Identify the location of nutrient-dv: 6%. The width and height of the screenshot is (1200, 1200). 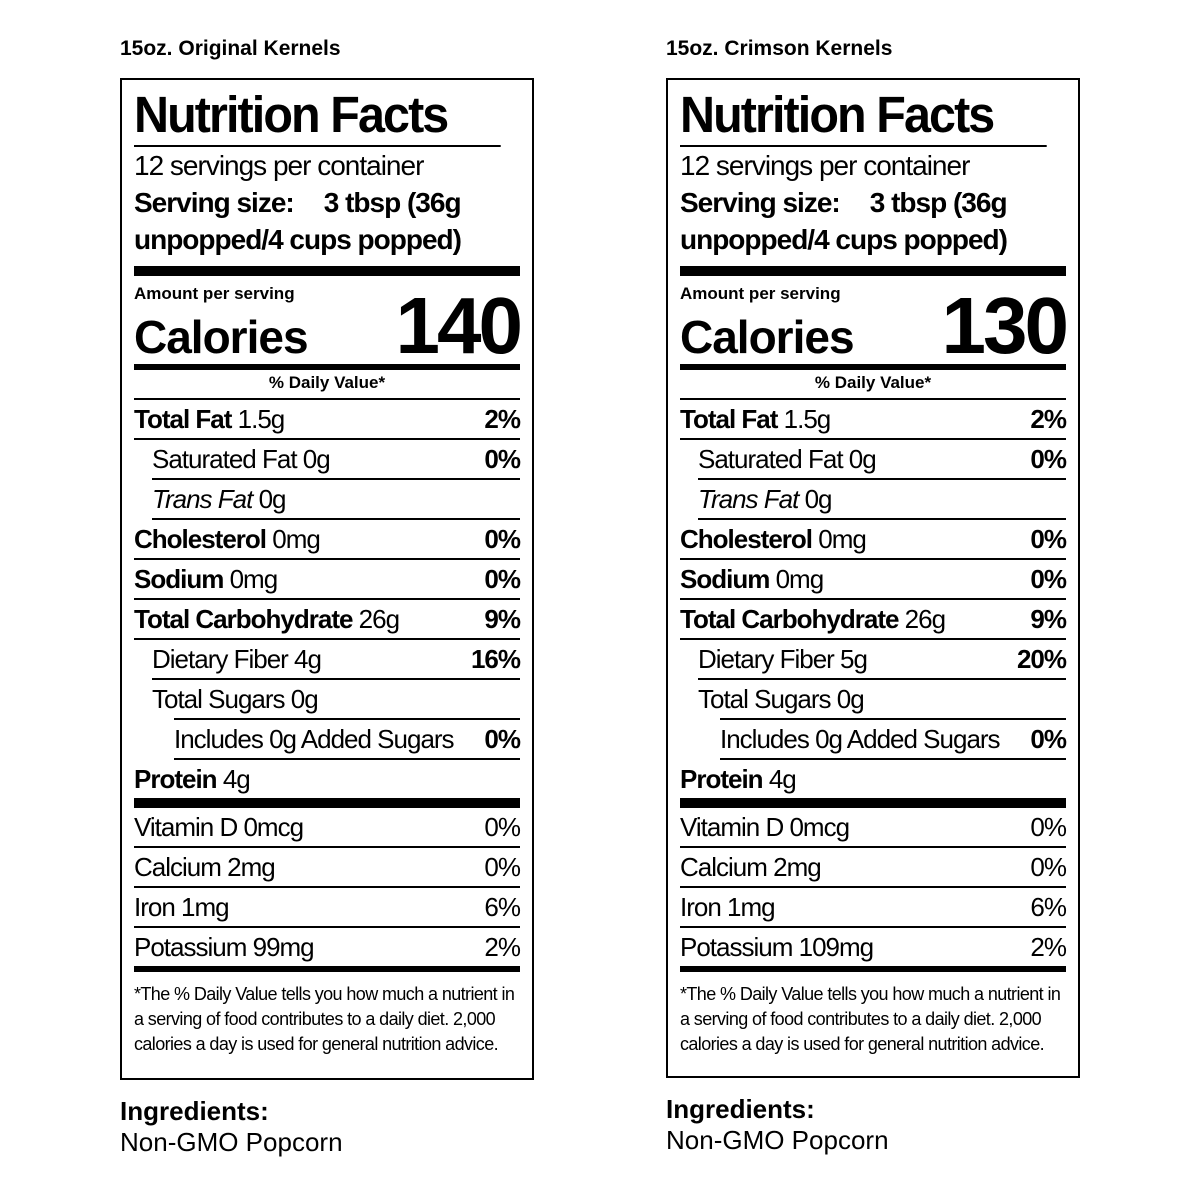
(1048, 906).